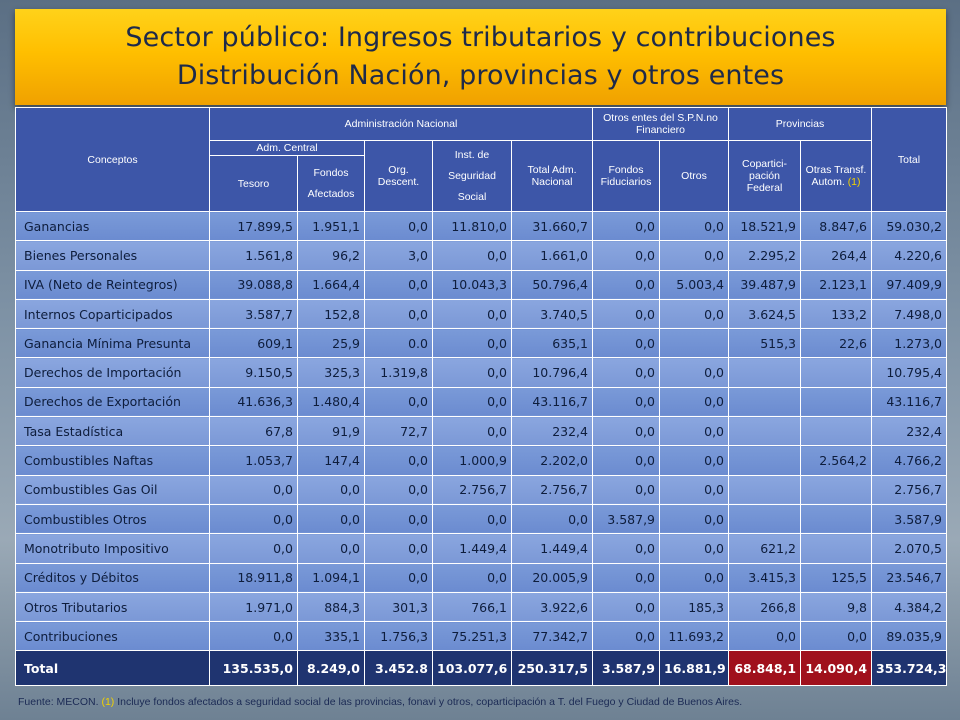 This screenshot has width=960, height=720. Describe the element at coordinates (836, 577) in the screenshot. I see `cell-transf: 125,5` at that location.